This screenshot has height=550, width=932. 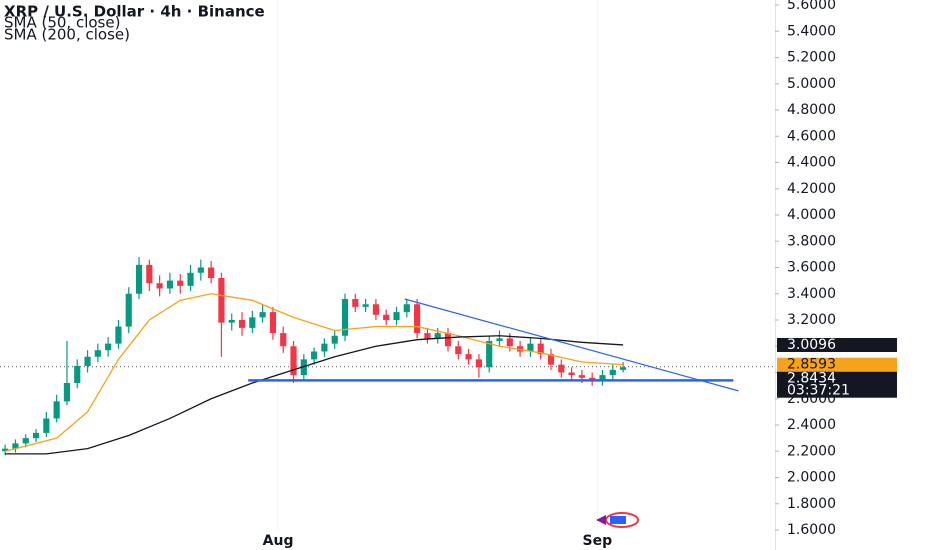 What do you see at coordinates (571, 345) in the screenshot?
I see `trend-line` at bounding box center [571, 345].